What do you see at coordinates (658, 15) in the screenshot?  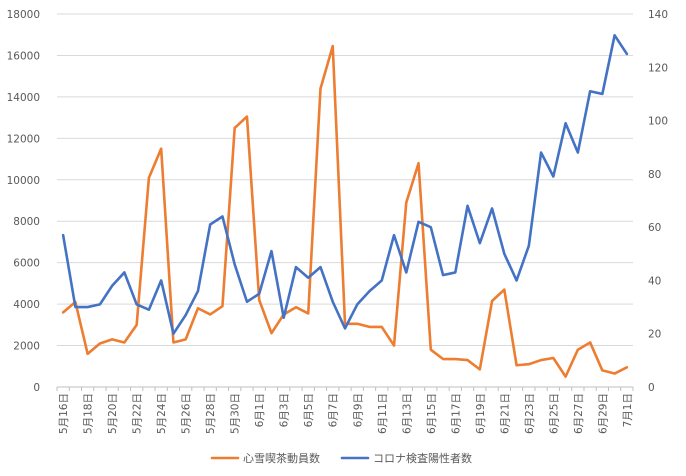 I see `y-right-tick-label: 140` at bounding box center [658, 15].